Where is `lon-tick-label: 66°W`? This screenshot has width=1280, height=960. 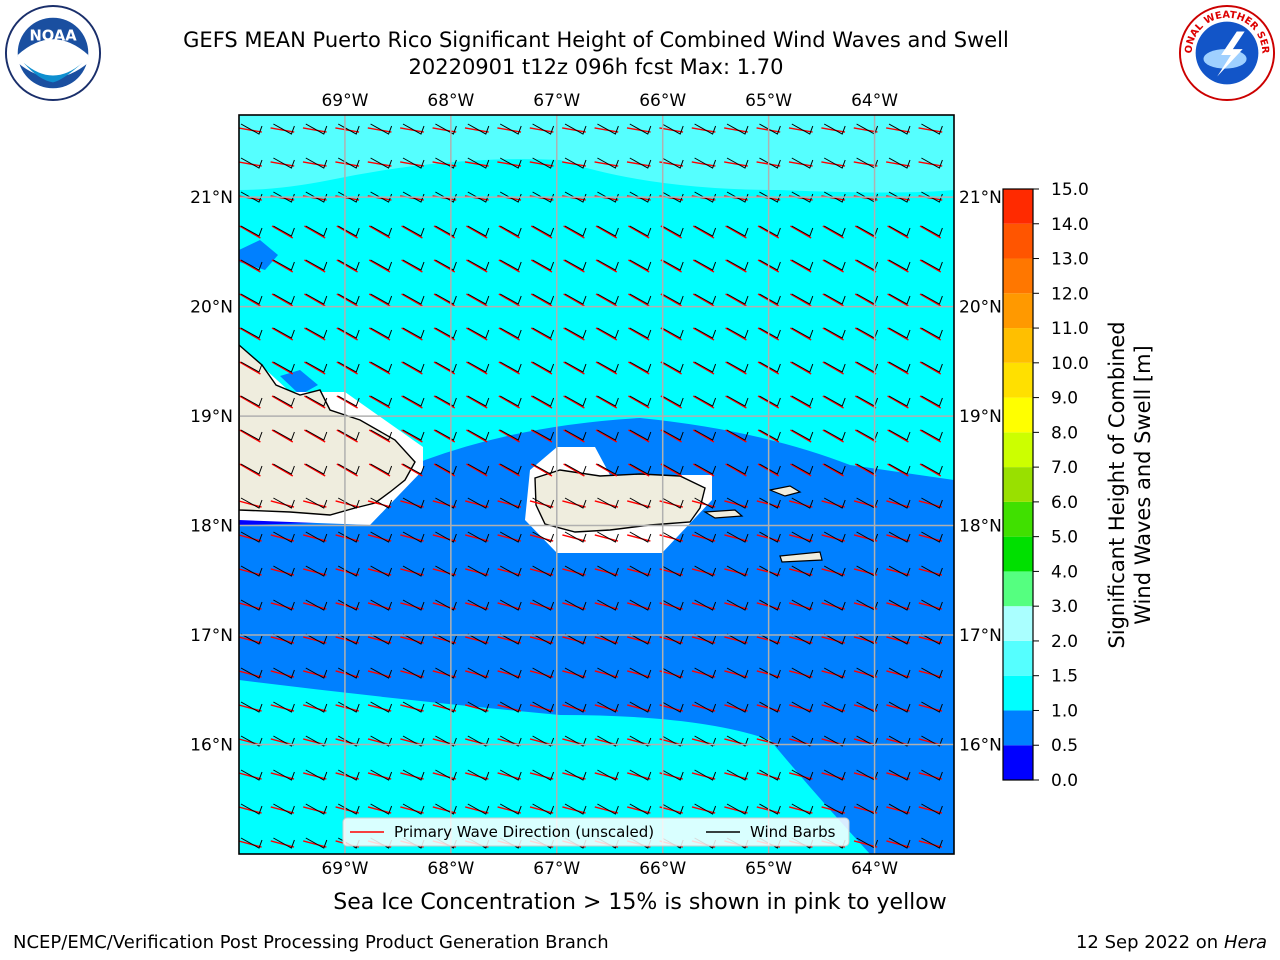
lon-tick-label: 66°W is located at coordinates (662, 869).